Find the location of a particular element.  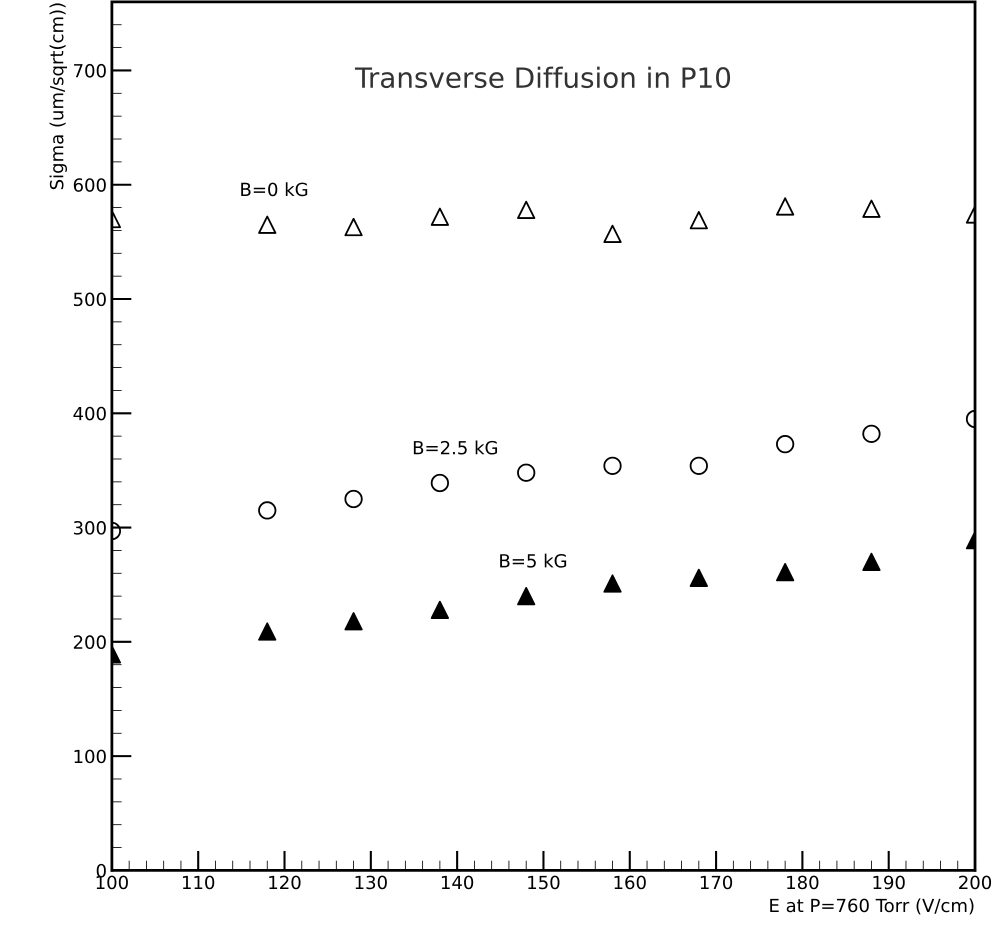

series-label: B=2.5 kG is located at coordinates (456, 447).